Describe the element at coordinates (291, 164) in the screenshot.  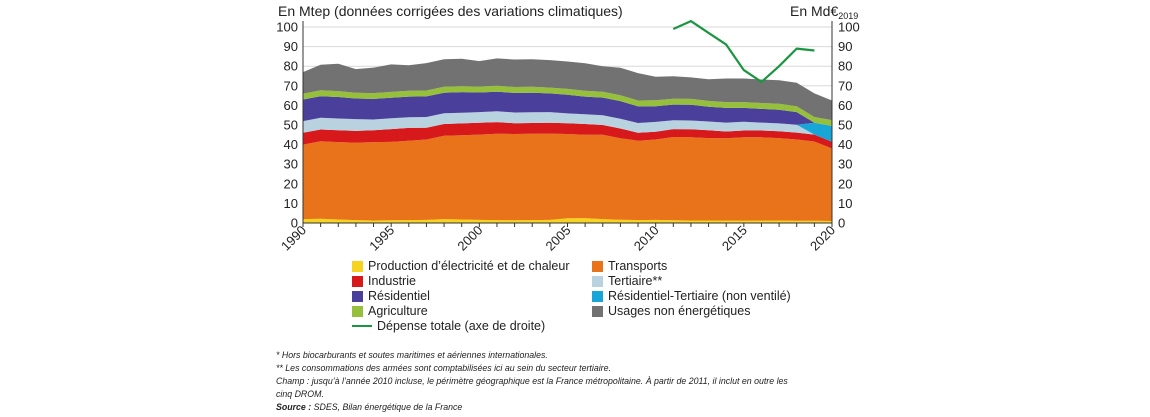
I see `y-tick-left-30: 30` at that location.